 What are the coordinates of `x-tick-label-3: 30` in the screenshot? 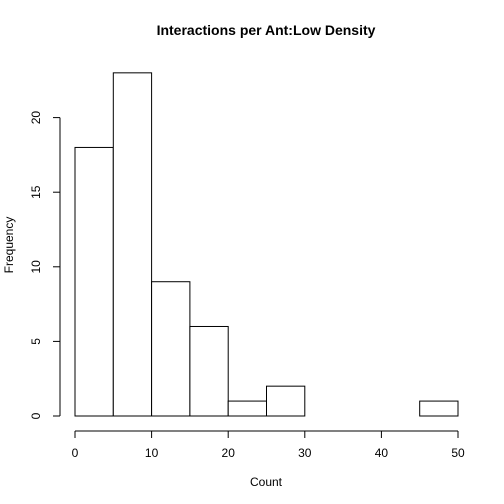 It's located at (305, 453).